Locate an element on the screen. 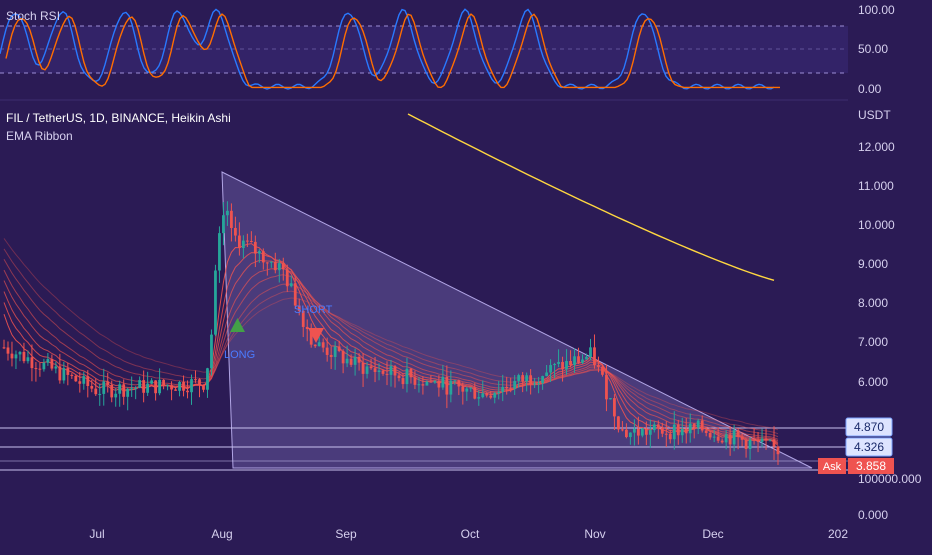 The width and height of the screenshot is (932, 555). ask-price: 3.858 is located at coordinates (871, 466).